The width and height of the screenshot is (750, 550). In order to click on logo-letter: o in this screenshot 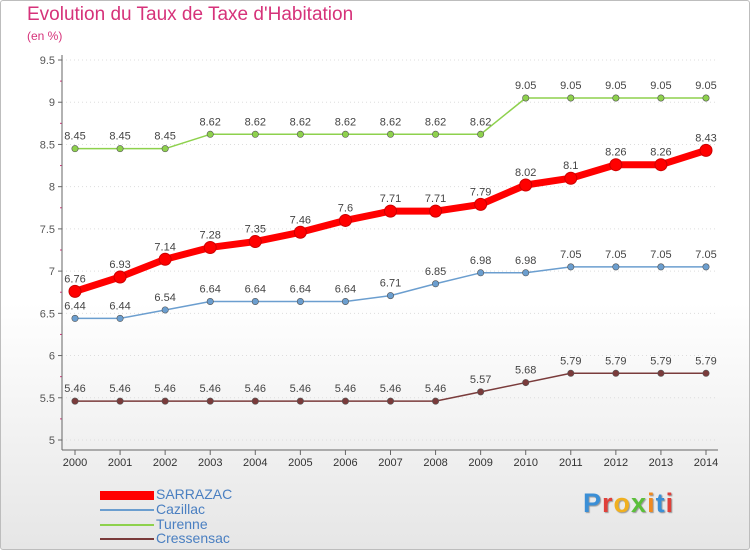, I will do `click(622, 503)`.